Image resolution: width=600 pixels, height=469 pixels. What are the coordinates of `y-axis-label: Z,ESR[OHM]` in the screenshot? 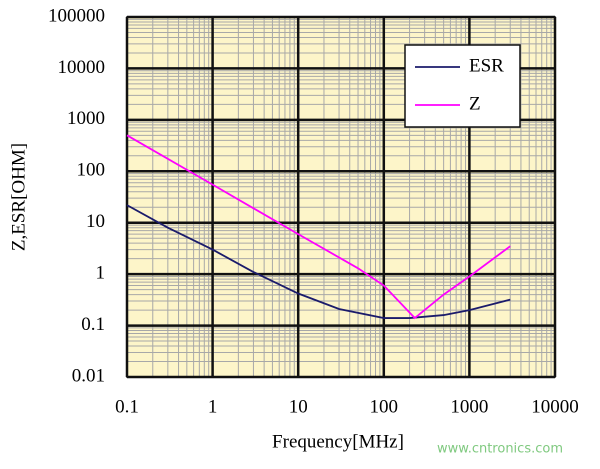 It's located at (18, 197).